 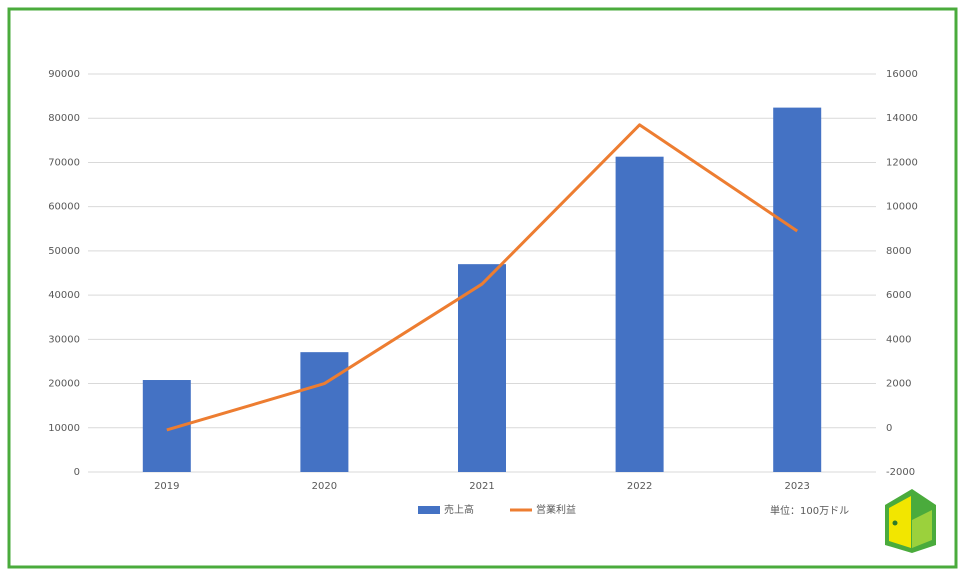 I want to click on legend-swatch, so click(x=429, y=510).